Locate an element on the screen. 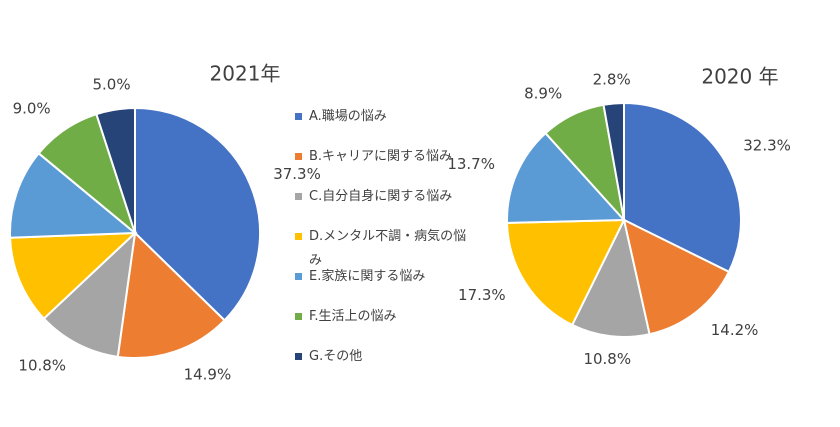 The image size is (840, 427). data-label: 13.7% is located at coordinates (471, 164).